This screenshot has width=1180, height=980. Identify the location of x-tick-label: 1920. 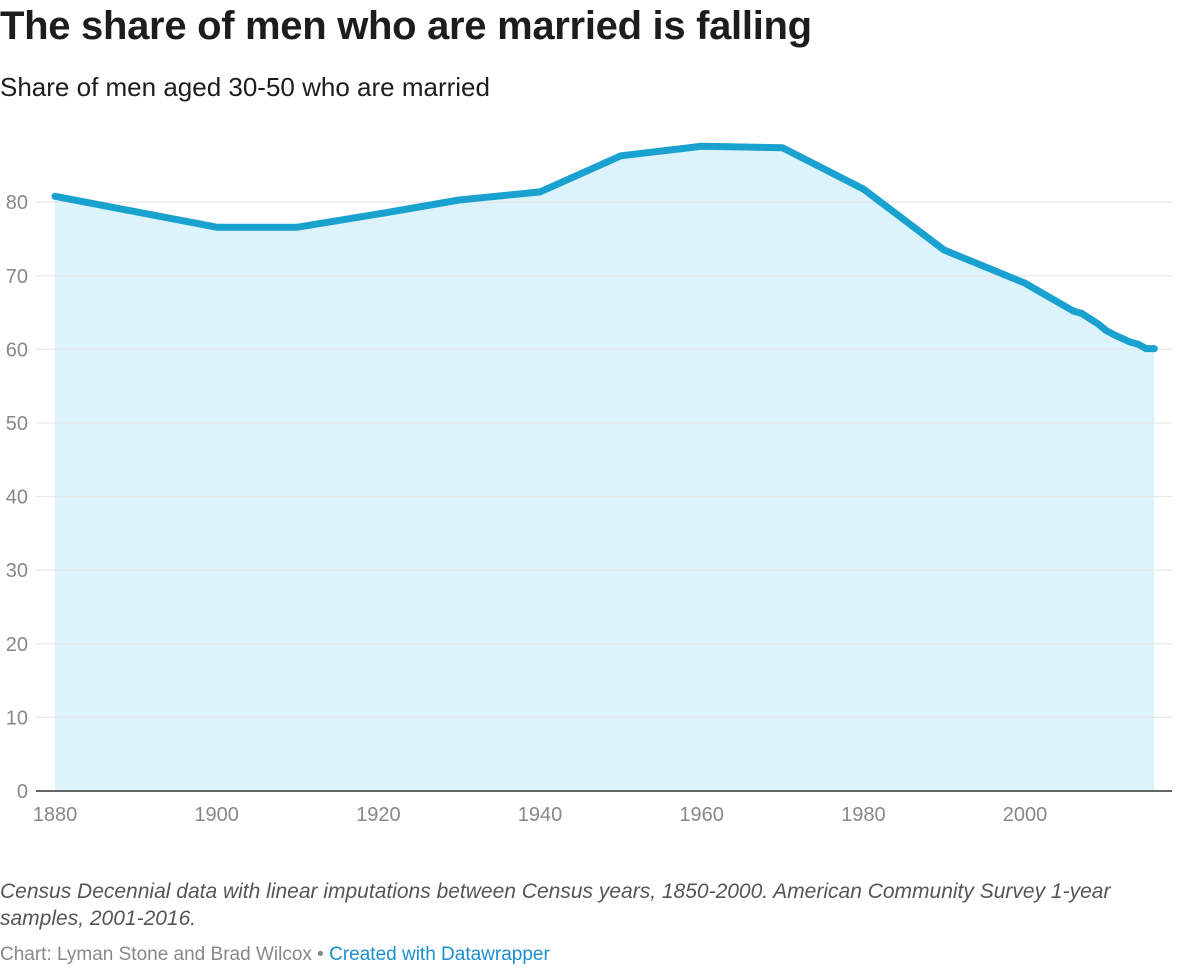
(378, 815).